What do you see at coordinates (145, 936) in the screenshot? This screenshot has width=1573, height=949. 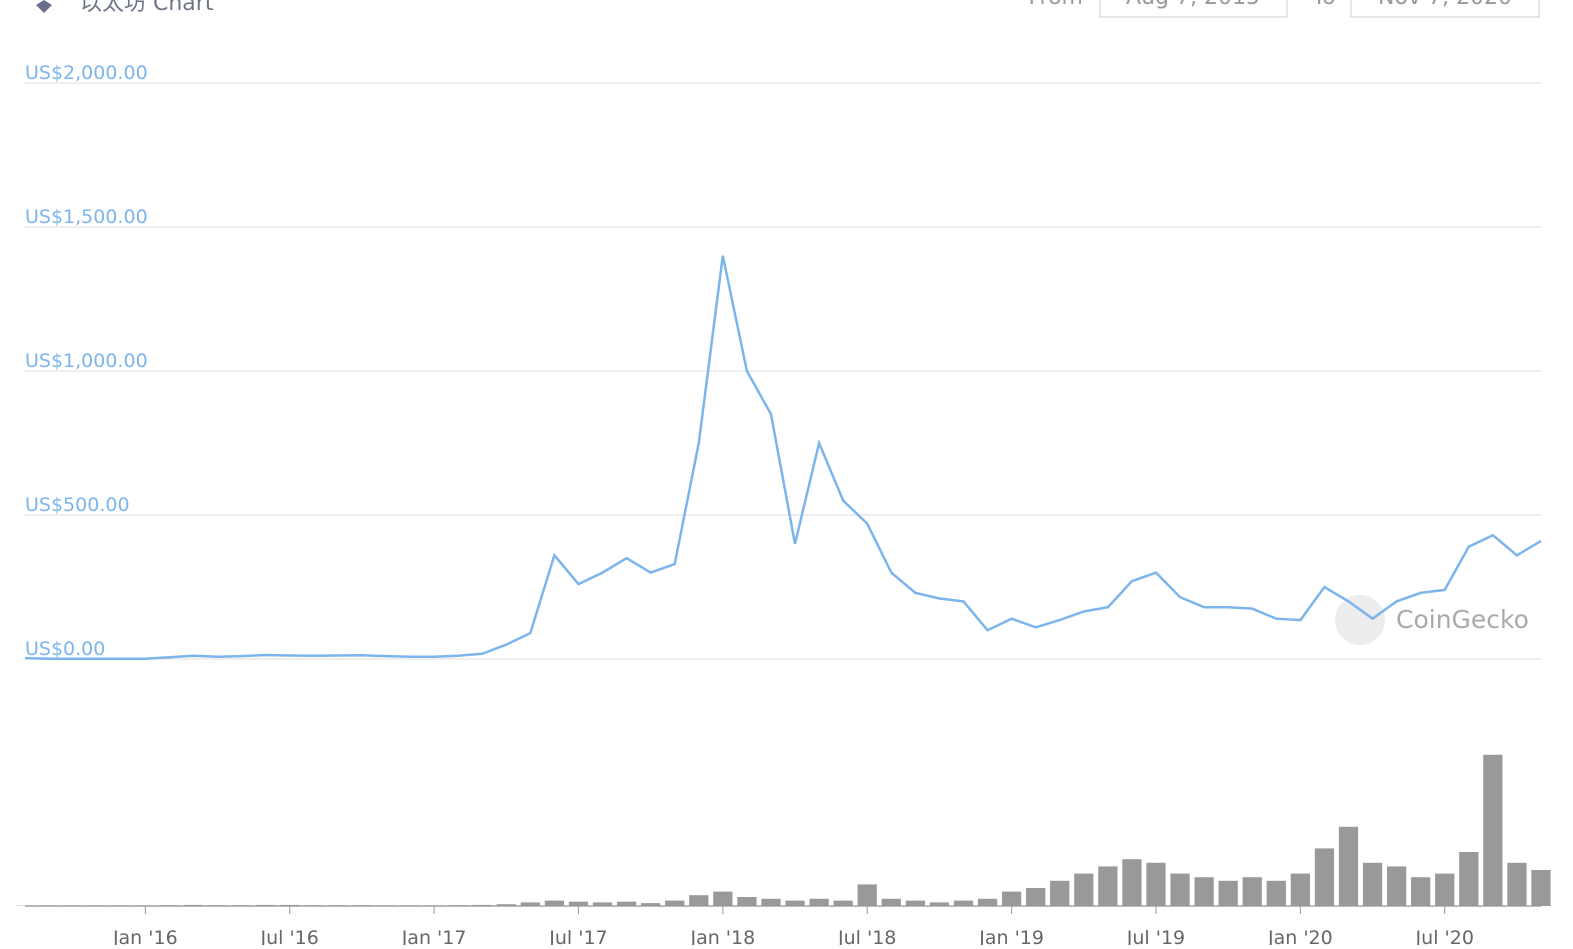 I see `x-tick-label: Jan '16` at bounding box center [145, 936].